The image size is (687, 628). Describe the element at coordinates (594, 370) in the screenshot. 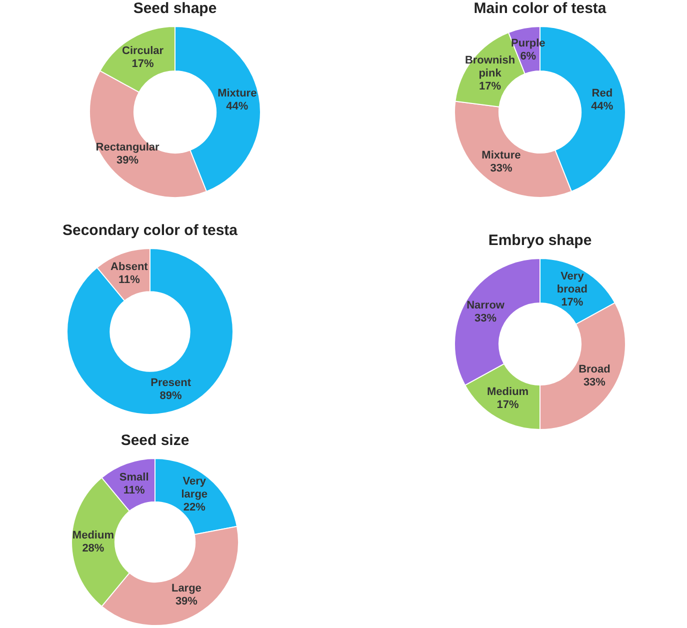

I see `slice-label: Broad` at that location.